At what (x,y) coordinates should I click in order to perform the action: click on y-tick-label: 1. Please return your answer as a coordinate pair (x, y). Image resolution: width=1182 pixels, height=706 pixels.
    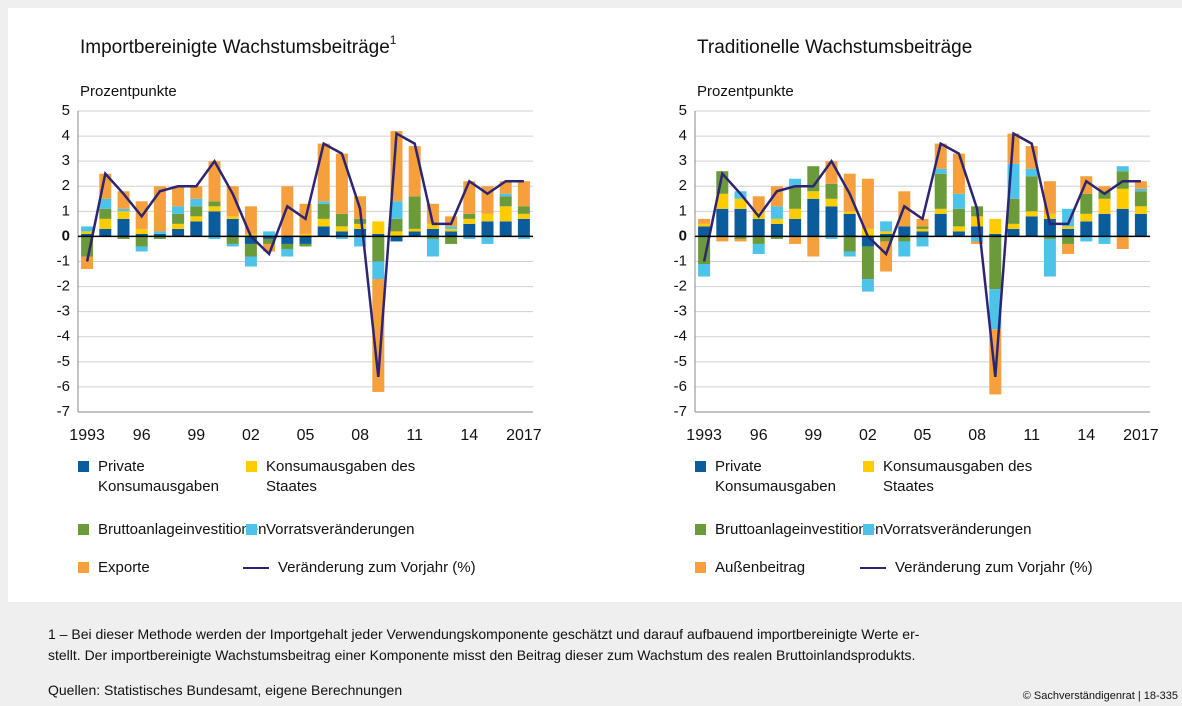
    Looking at the image, I should click on (66, 210).